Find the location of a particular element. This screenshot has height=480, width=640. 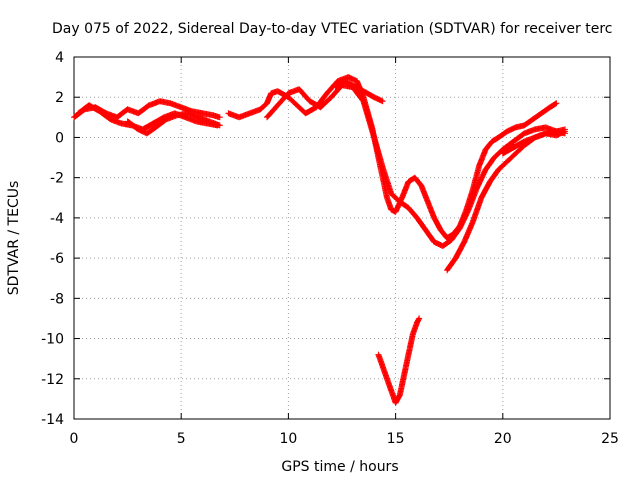

y-tick-label: -2 is located at coordinates (57, 179).